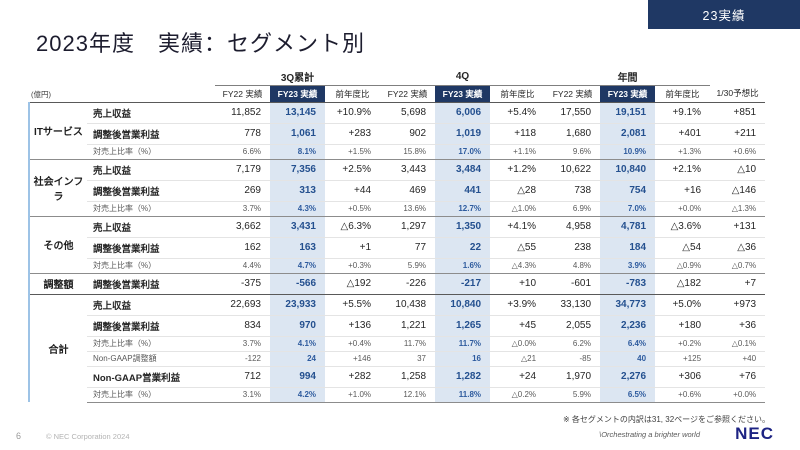  I want to click on value-cell: 313, so click(297, 190).